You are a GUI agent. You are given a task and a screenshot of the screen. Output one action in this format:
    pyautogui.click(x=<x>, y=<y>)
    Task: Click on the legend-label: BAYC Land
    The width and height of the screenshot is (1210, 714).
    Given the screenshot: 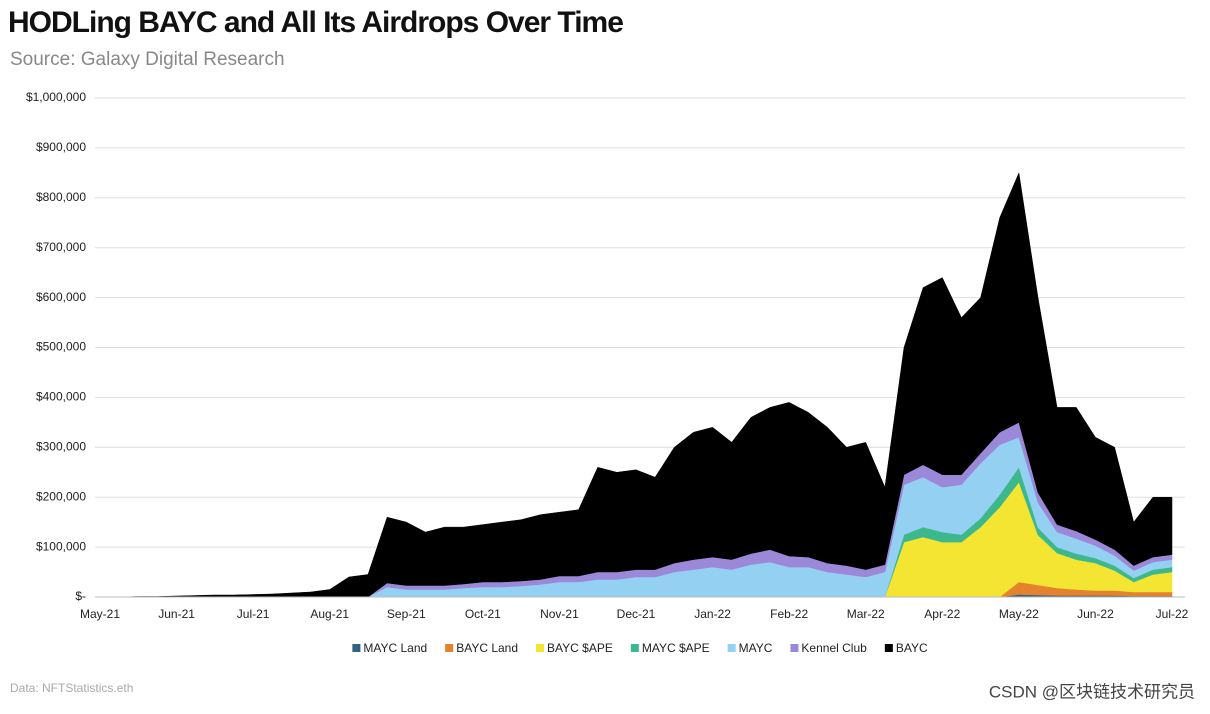 What is the action you would take?
    pyautogui.click(x=487, y=648)
    